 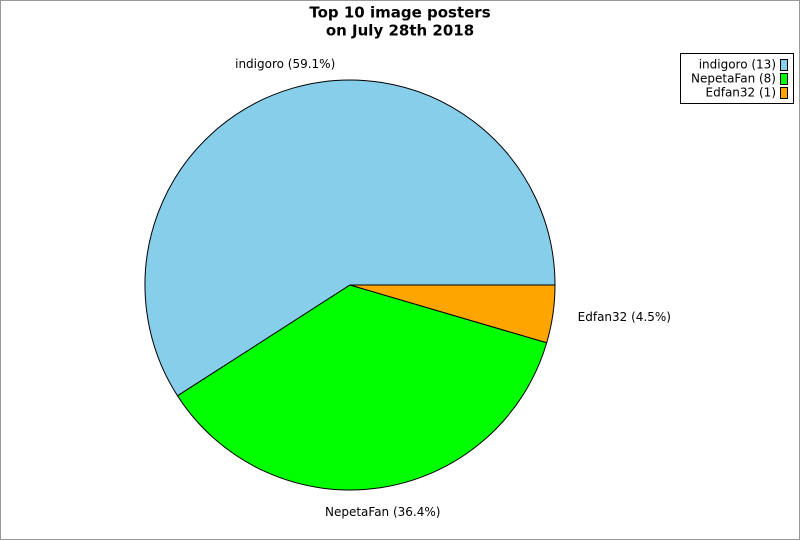 What do you see at coordinates (382, 512) in the screenshot?
I see `slice-label: NepetaFan (36.4%)` at bounding box center [382, 512].